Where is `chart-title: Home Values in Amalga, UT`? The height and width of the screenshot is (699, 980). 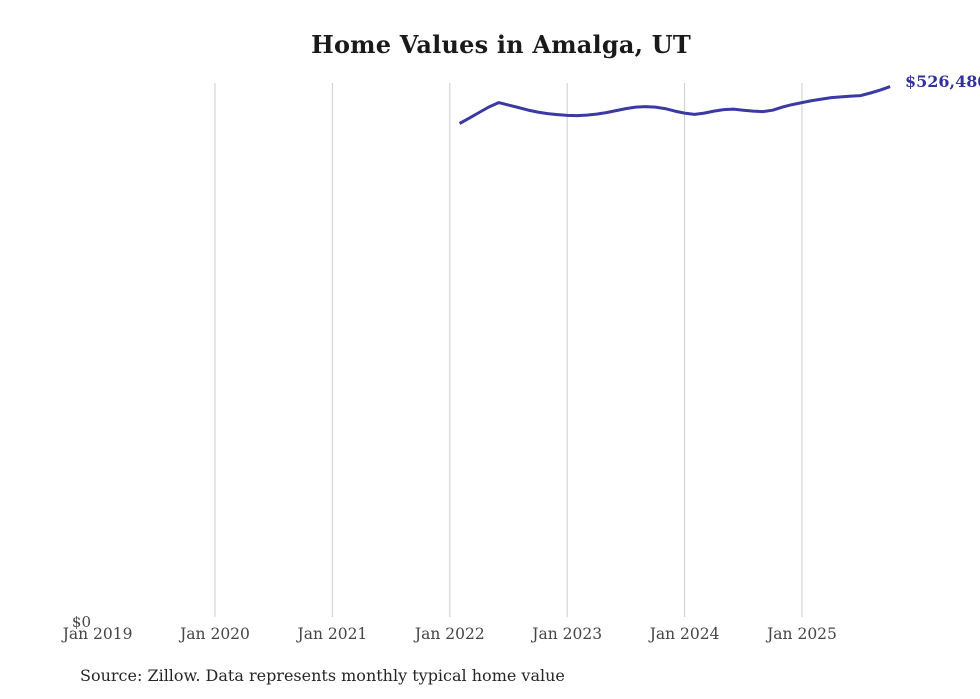
chart-title: Home Values in Amalga, UT is located at coordinates (501, 44).